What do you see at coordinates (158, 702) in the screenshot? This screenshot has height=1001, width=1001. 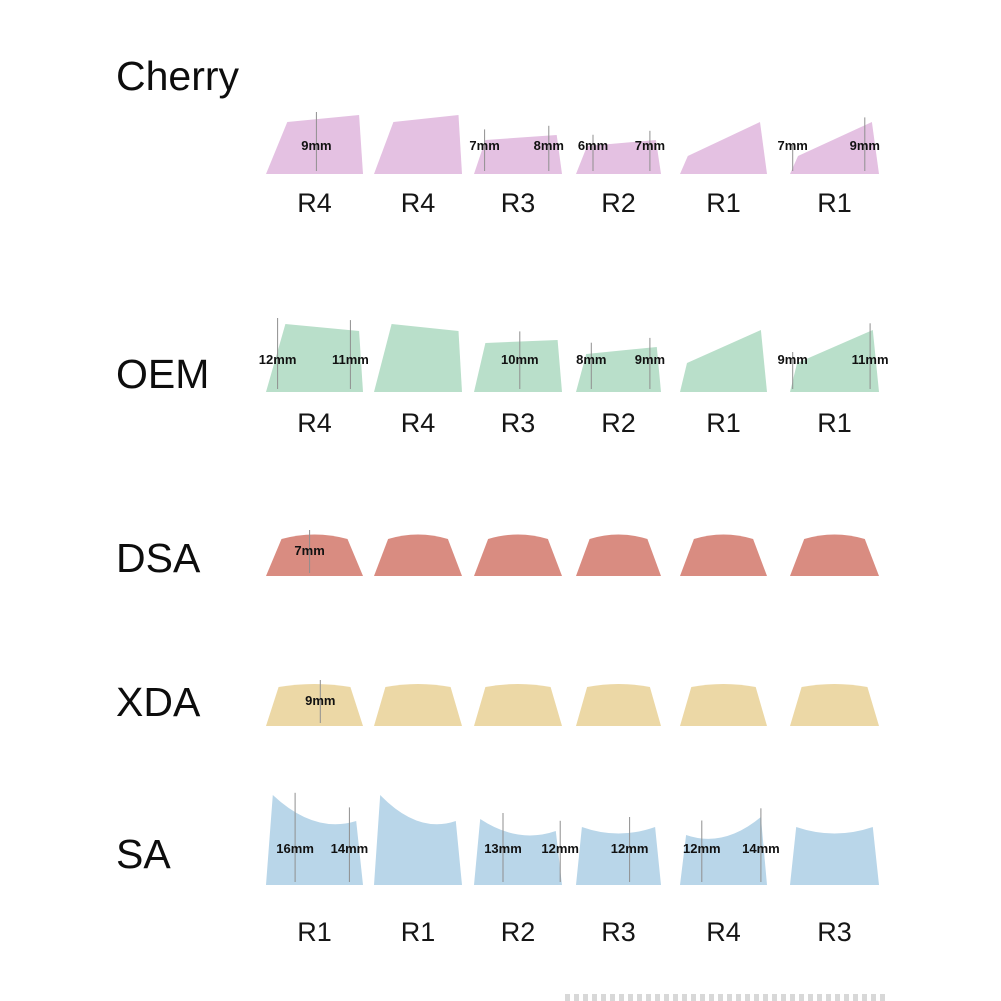 I see `profile-label-xda: XDA` at bounding box center [158, 702].